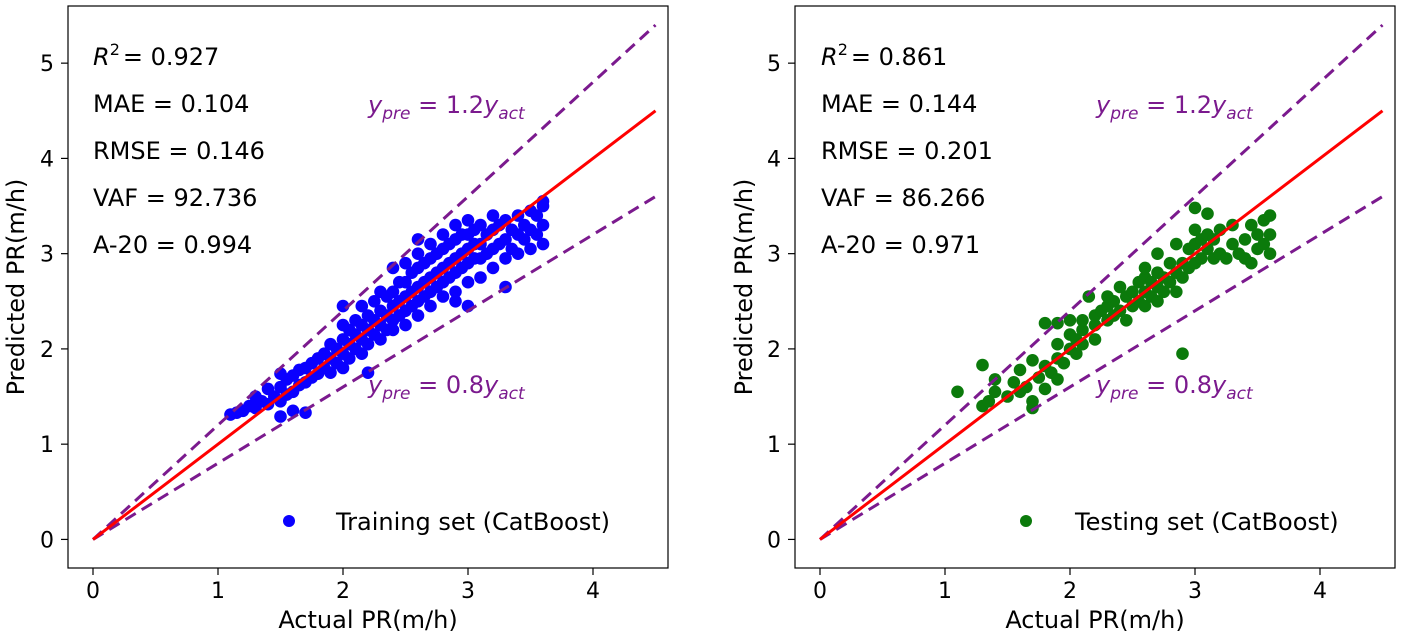  I want to click on x-tick-label: 4, so click(593, 591).